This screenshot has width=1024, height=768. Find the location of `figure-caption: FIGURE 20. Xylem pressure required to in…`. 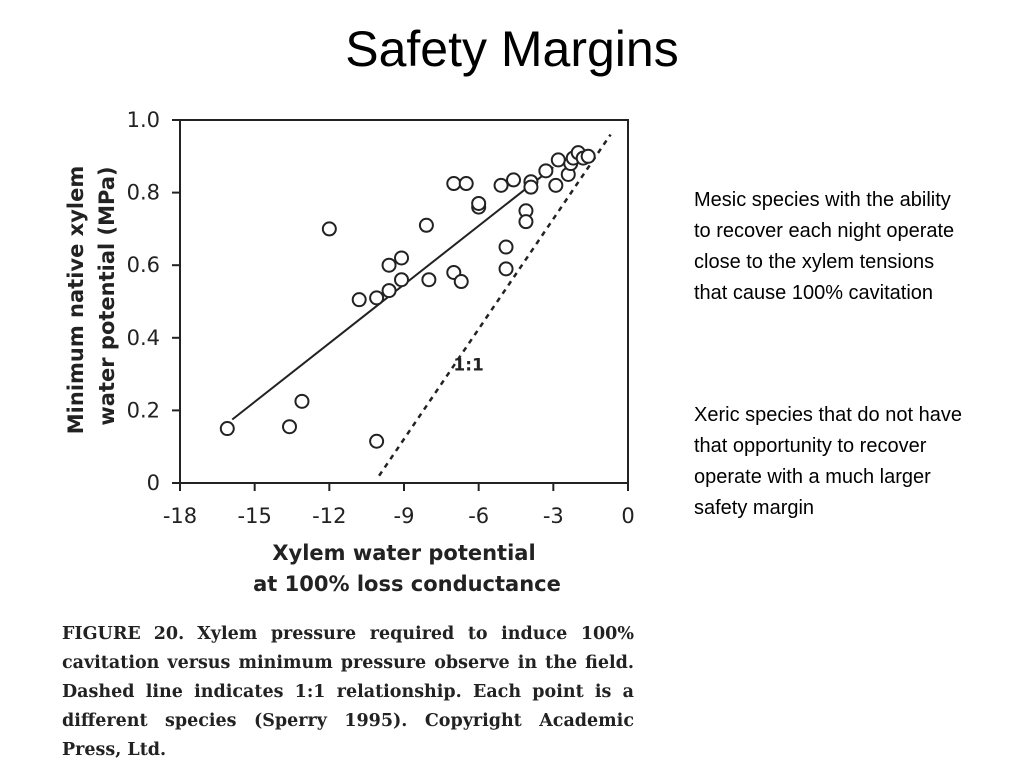

figure-caption: FIGURE 20. Xylem pressure required to in… is located at coordinates (348, 692).